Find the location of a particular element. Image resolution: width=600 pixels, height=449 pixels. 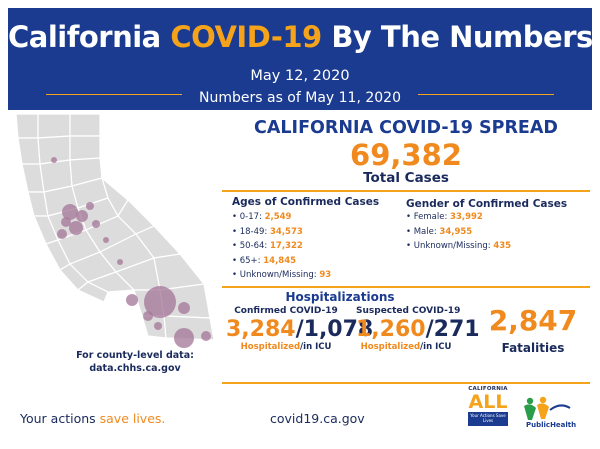

item-label: 18-49: is located at coordinates (254, 231).